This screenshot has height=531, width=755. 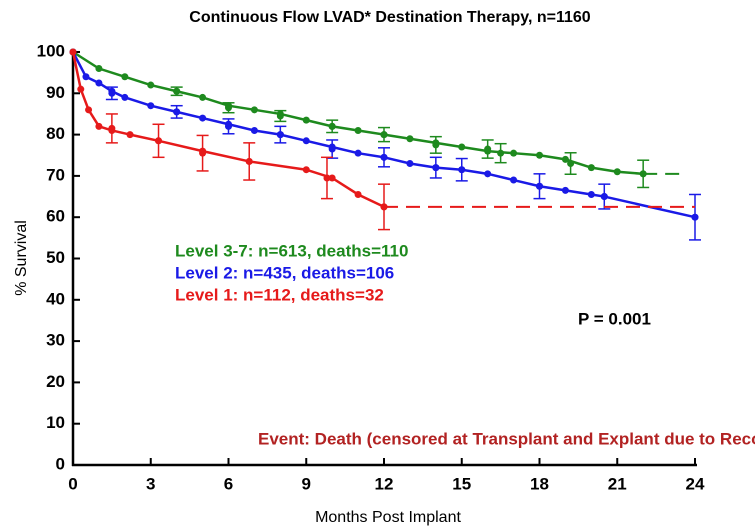 I want to click on y-tick-label: 70, so click(x=55, y=174).